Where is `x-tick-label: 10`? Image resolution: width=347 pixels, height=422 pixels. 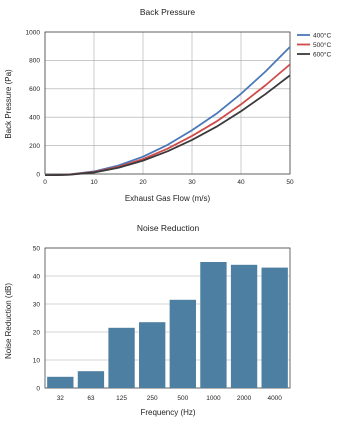
x-tick-label: 10 is located at coordinates (94, 182).